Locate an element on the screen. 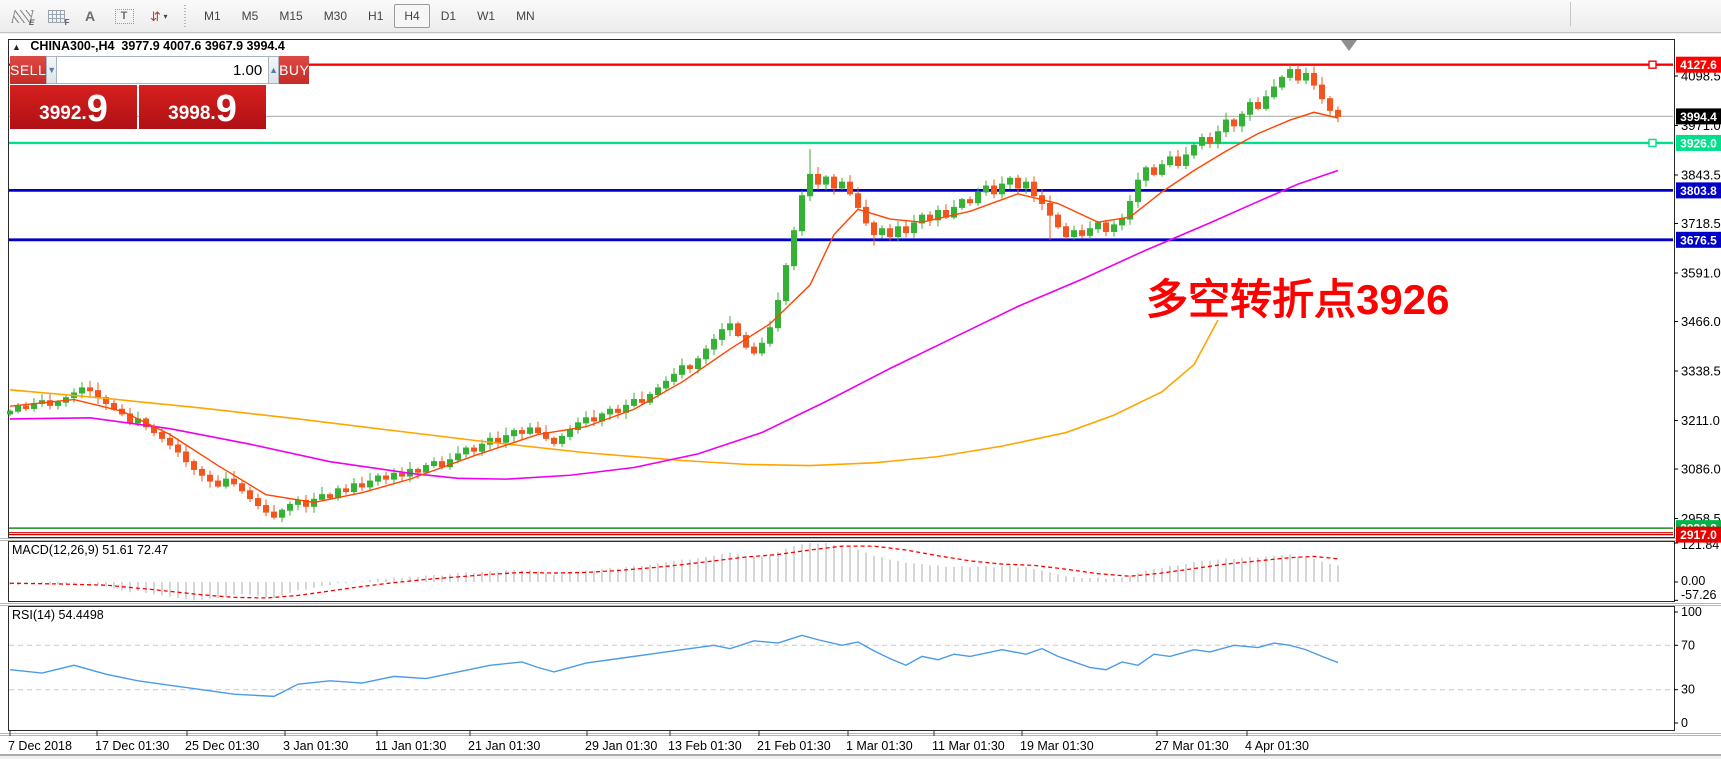 The height and width of the screenshot is (759, 1721). one-click-trading-panel: SELL ▼ ▲ BUY 3992.9 3998.9 is located at coordinates (160, 92).